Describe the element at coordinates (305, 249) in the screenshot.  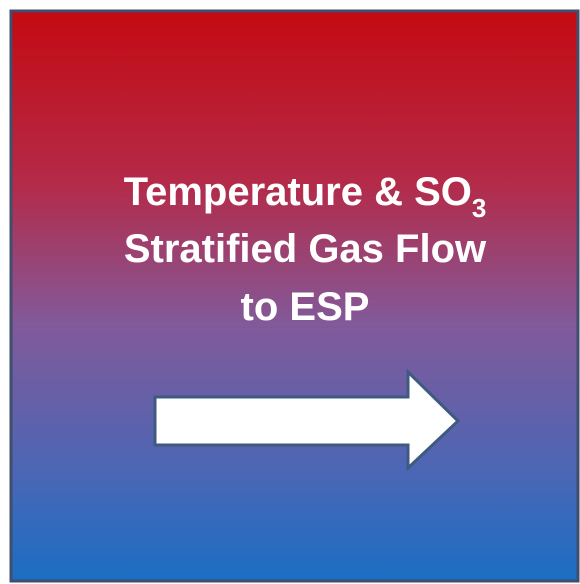
I see `title-line: Stratified Gas Flow` at that location.